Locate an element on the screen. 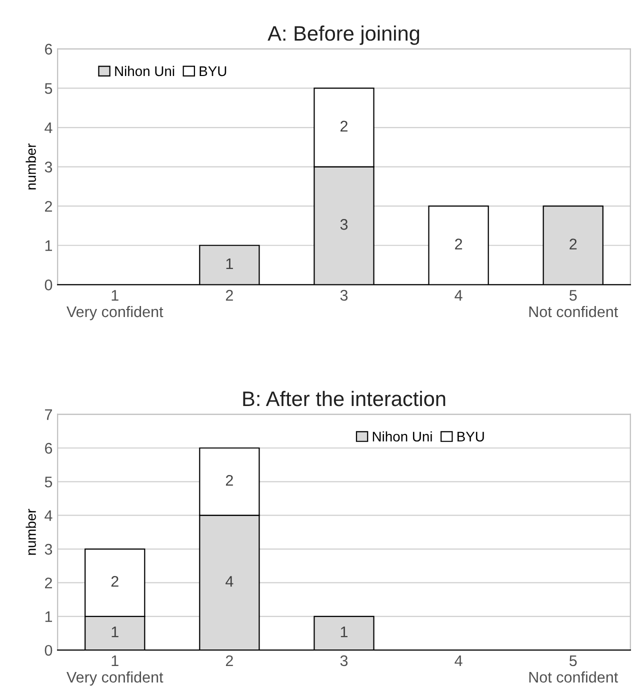  data-label: 3 is located at coordinates (344, 224).